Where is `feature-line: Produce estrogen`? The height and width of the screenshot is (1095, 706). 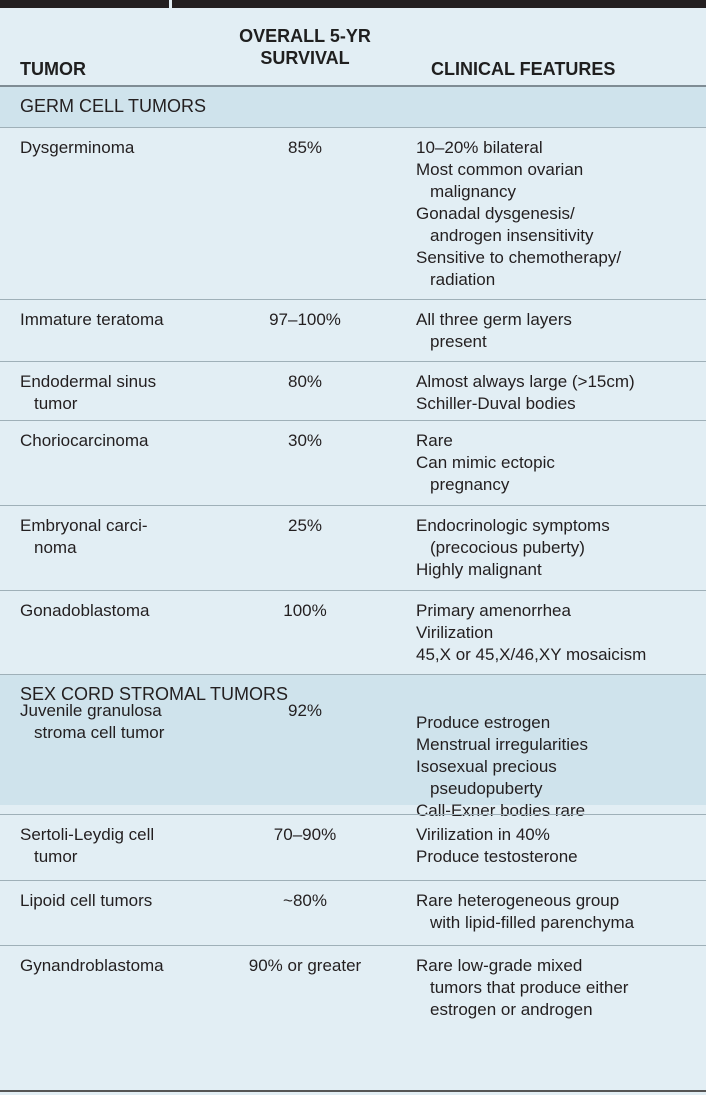 feature-line: Produce estrogen is located at coordinates (483, 722).